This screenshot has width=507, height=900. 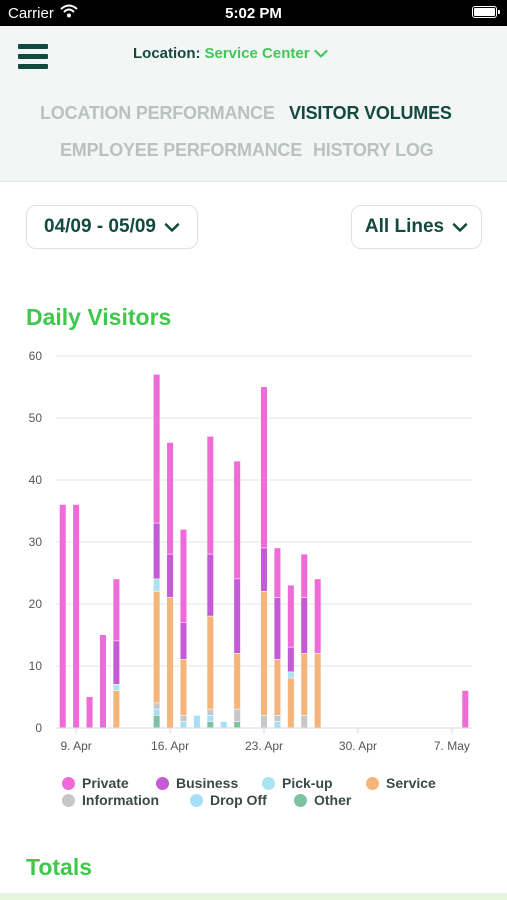 What do you see at coordinates (36, 542) in the screenshot?
I see `y-tick-label: 30` at bounding box center [36, 542].